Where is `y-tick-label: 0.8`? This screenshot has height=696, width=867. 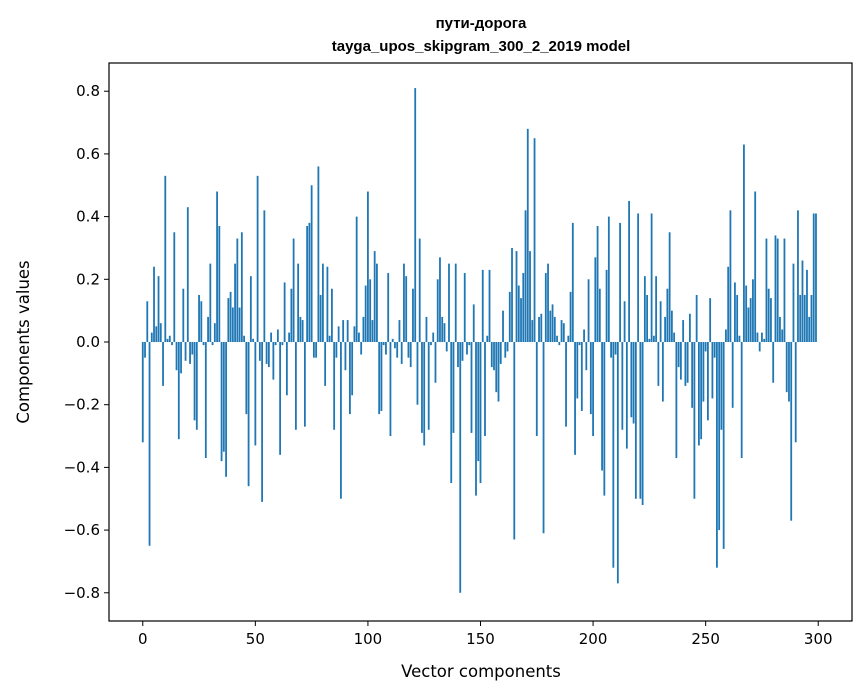 y-tick-label: 0.8 is located at coordinates (88, 91).